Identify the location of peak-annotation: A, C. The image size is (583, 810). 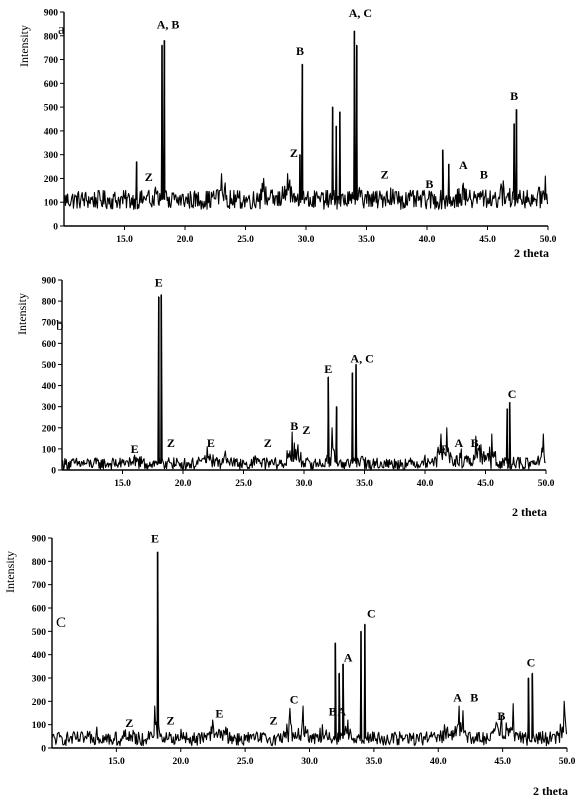
(360, 13).